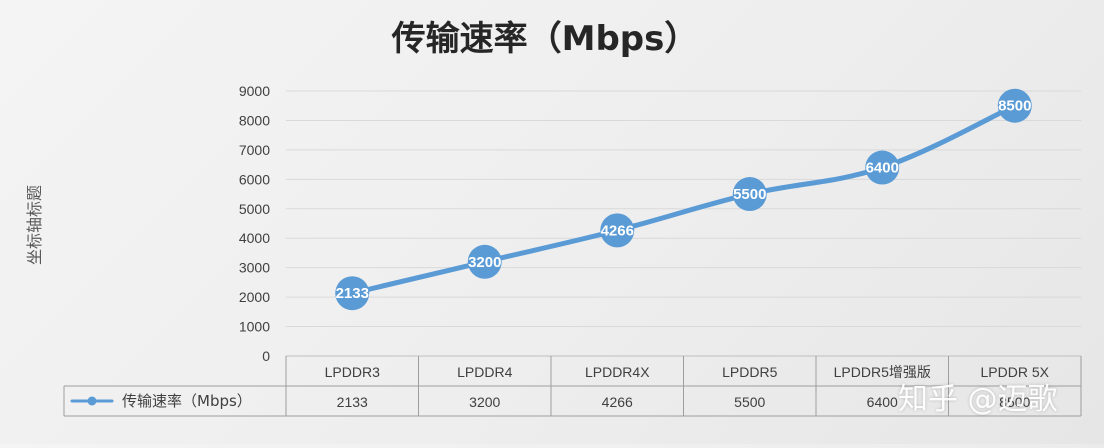 The image size is (1104, 448). I want to click on y-tick-label: 2000, so click(254, 297).